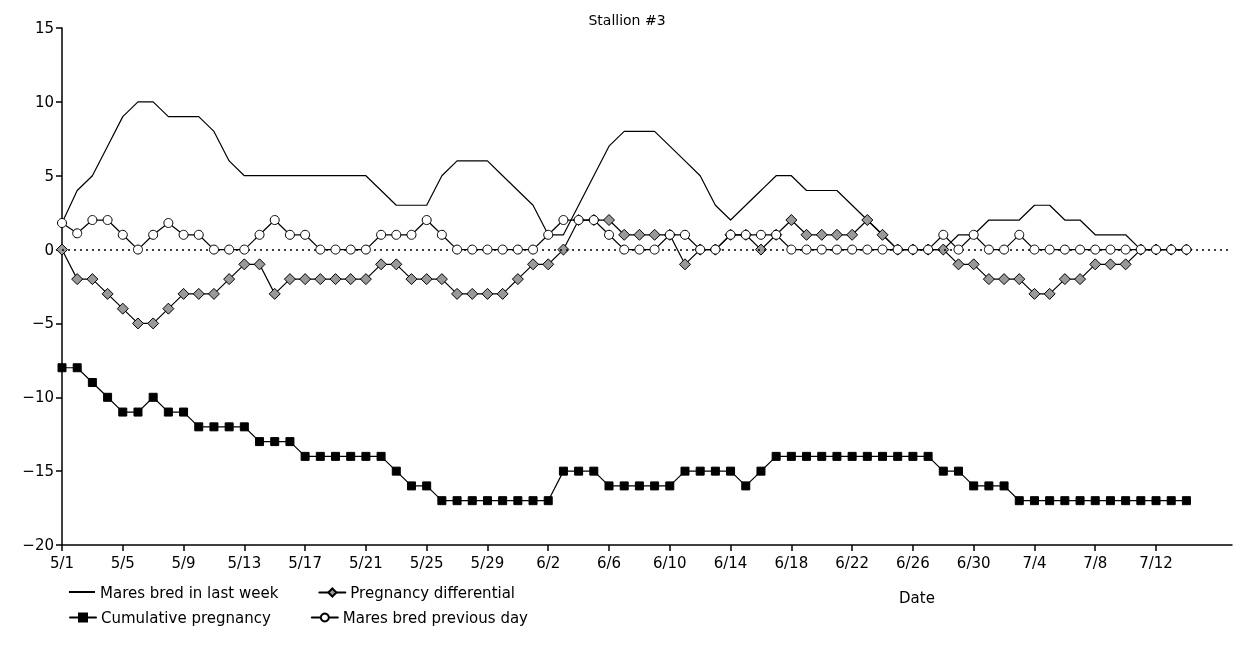 The width and height of the screenshot is (1254, 666). What do you see at coordinates (730, 562) in the screenshot?
I see `x-tick-label: 6/14` at bounding box center [730, 562].